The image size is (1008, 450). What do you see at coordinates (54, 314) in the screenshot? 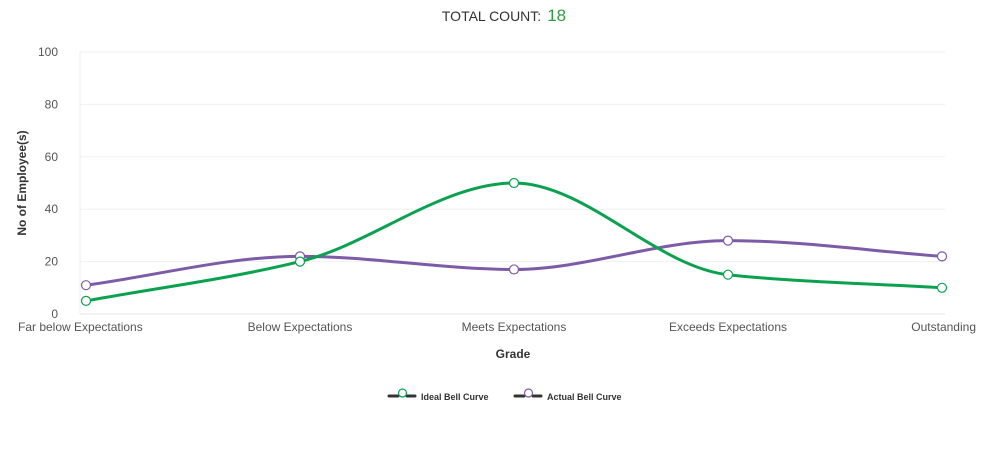
I see `y-tick-label: 0` at bounding box center [54, 314].